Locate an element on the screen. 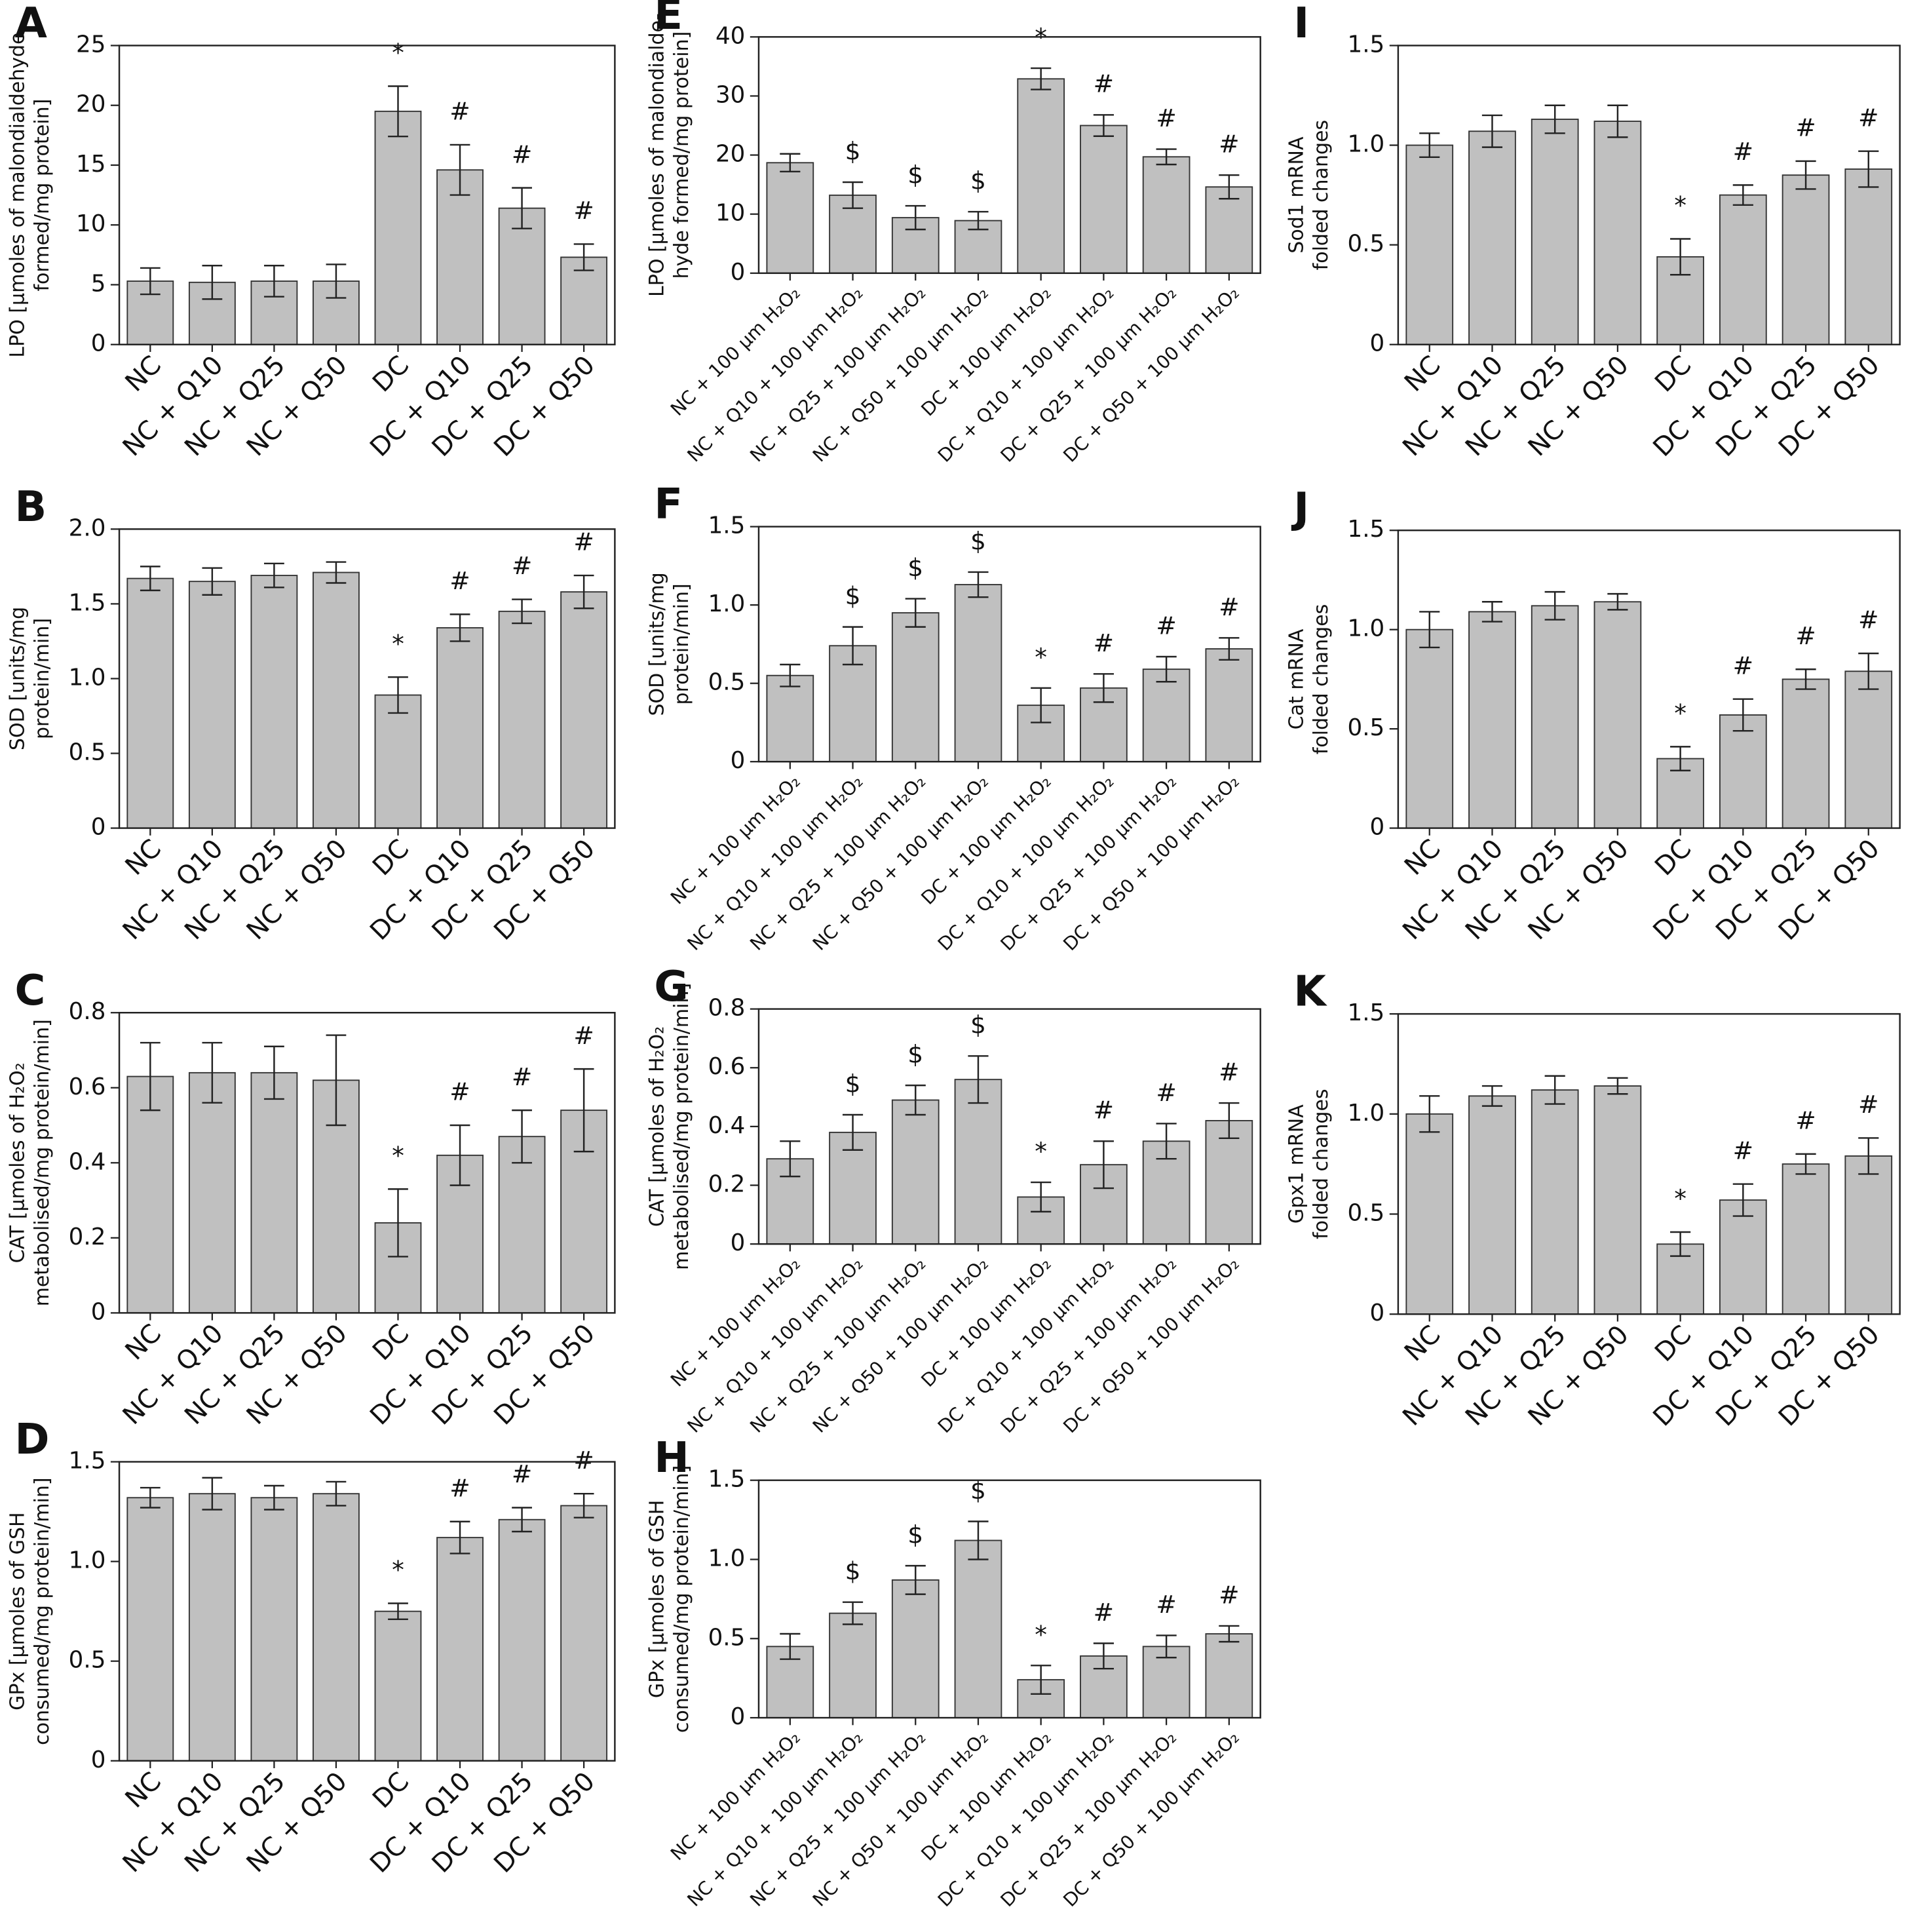 The image size is (1906, 1932). panel-letter: I is located at coordinates (1301, 24).